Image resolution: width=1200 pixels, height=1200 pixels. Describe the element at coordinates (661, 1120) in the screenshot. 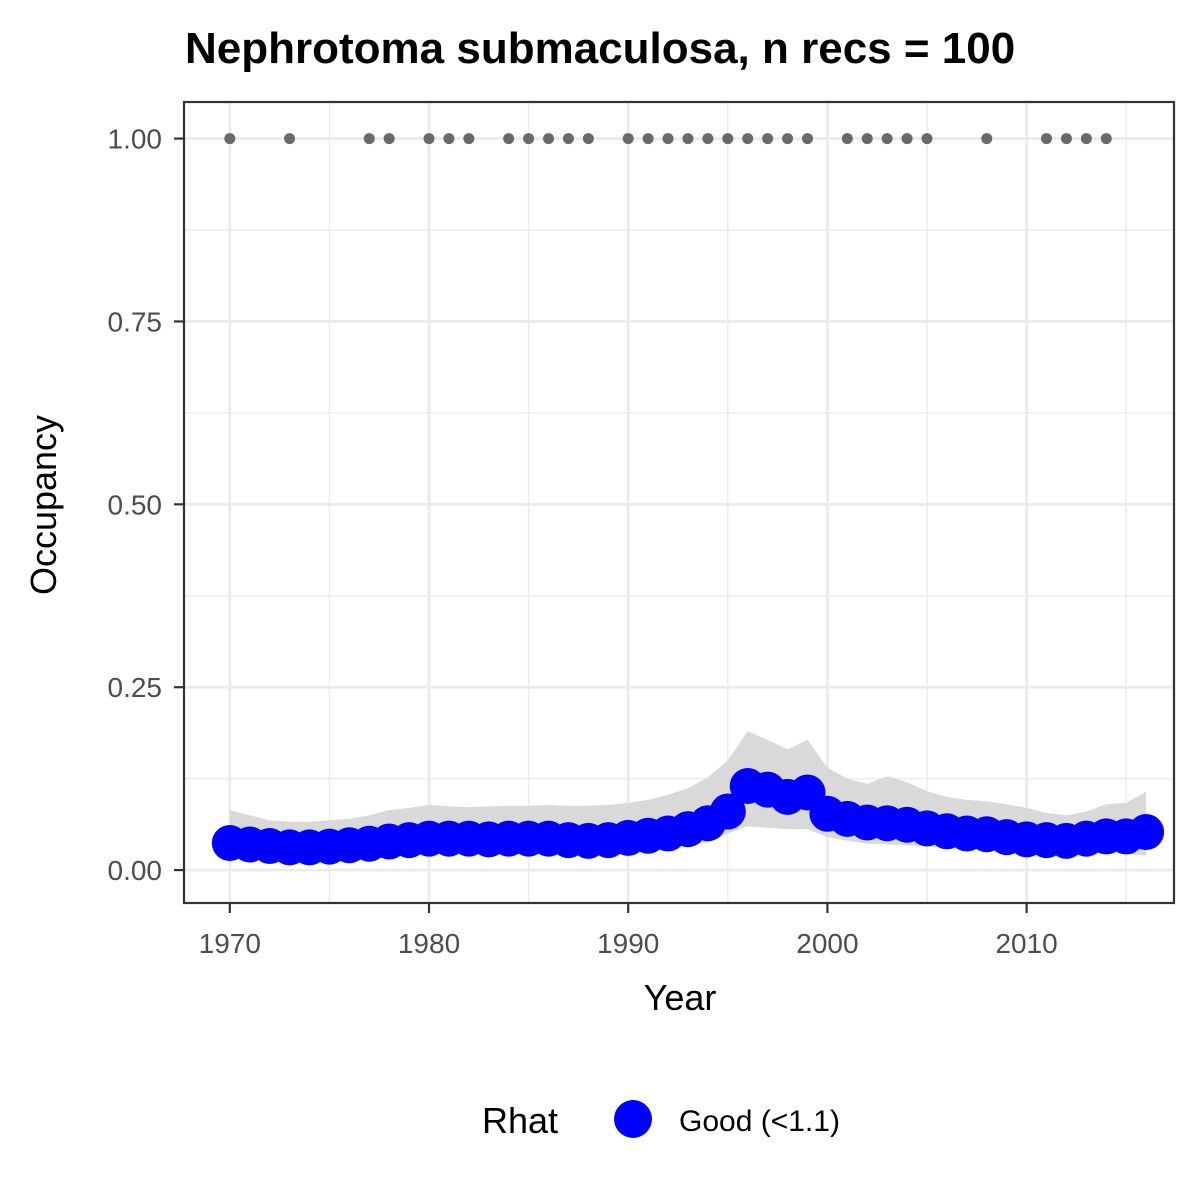

I see `legend: Rhat Good (<1.1)` at that location.